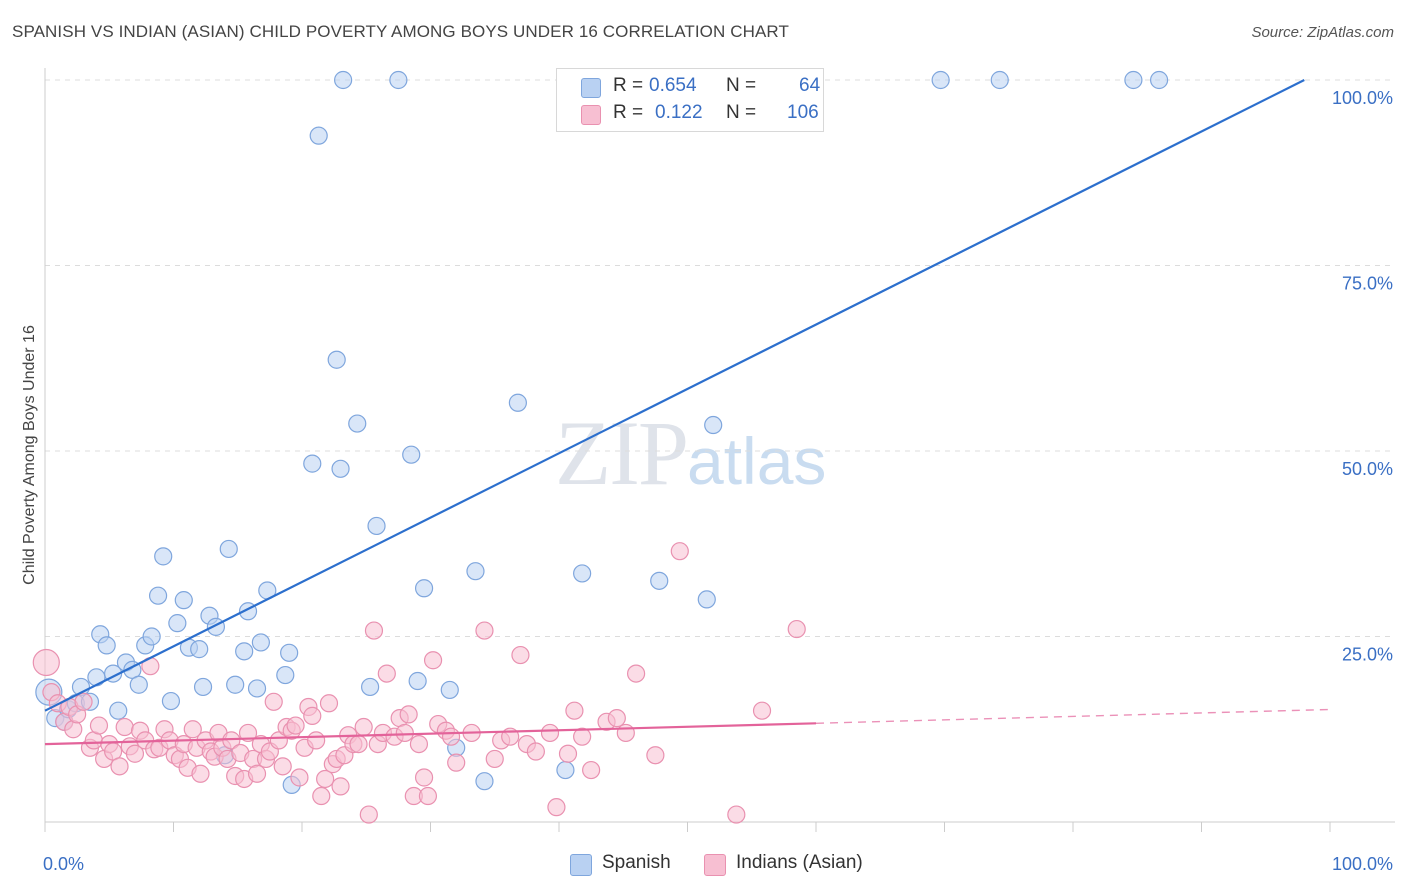 The height and width of the screenshot is (892, 1406). I want to click on watermark-zip: ZIP, so click(622, 453).